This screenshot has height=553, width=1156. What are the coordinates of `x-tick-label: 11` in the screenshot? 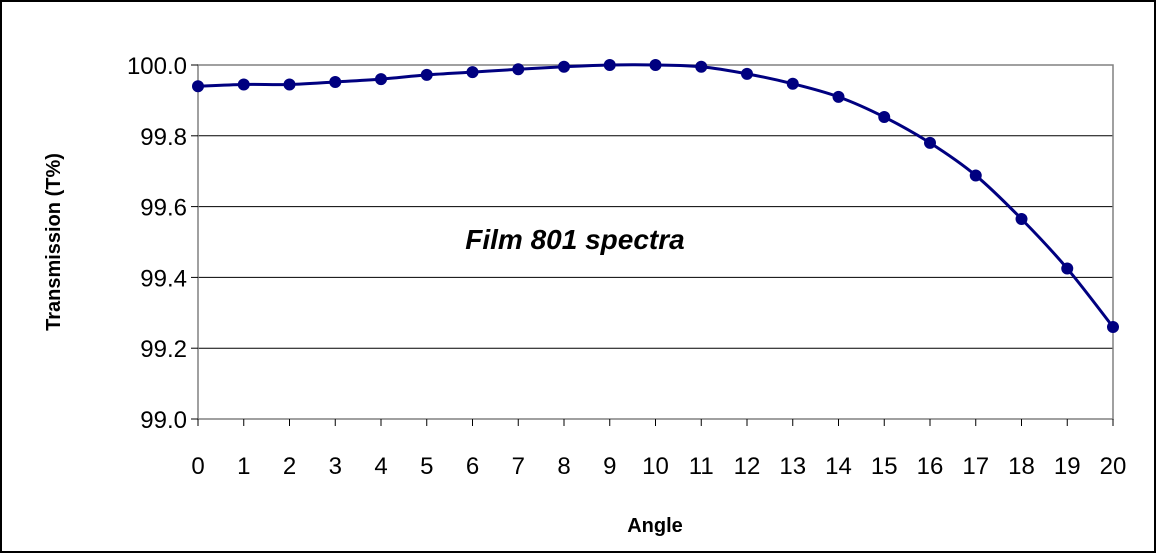 It's located at (701, 466).